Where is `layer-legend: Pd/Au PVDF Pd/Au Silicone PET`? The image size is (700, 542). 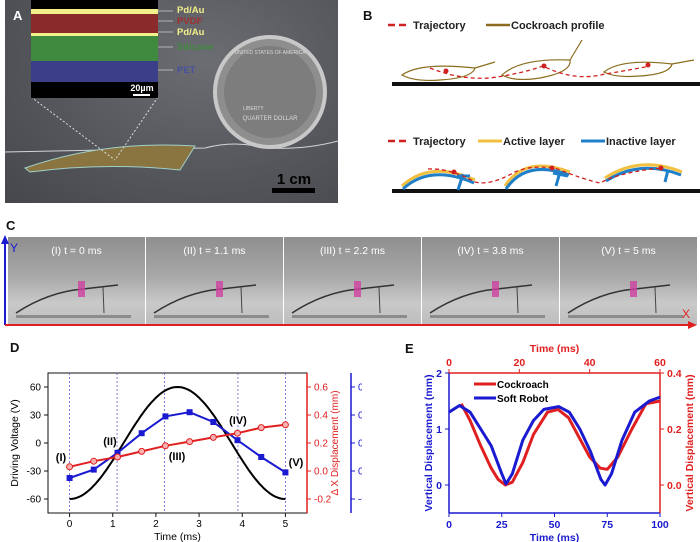
layer-legend: Pd/Au PVDF Pd/Au Silicone PET is located at coordinates (185, 40).